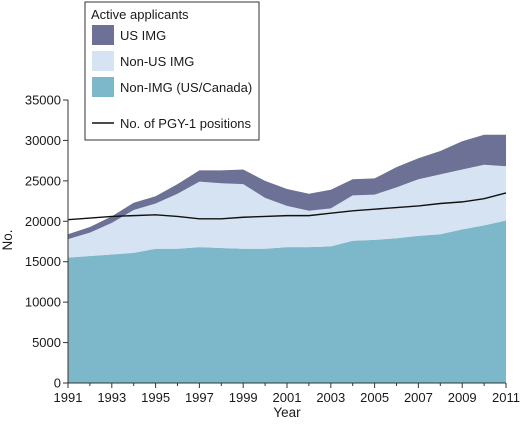  What do you see at coordinates (374, 397) in the screenshot?
I see `x-tick-label: 2005` at bounding box center [374, 397].